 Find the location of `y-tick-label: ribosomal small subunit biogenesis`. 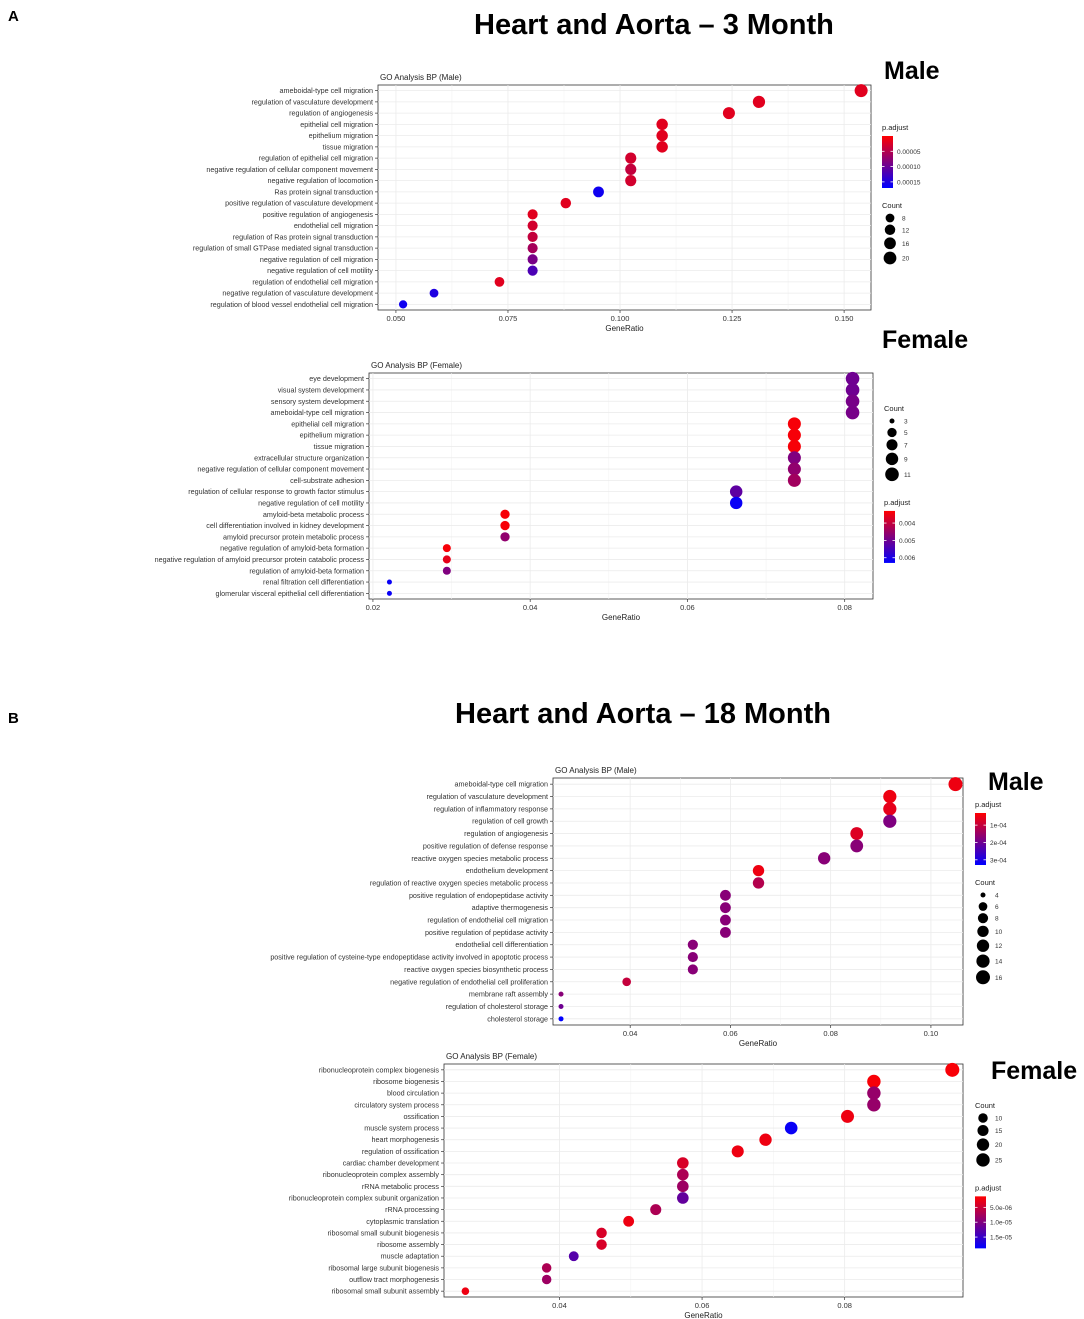

y-tick-label: ribosomal small subunit biogenesis is located at coordinates (384, 1232).